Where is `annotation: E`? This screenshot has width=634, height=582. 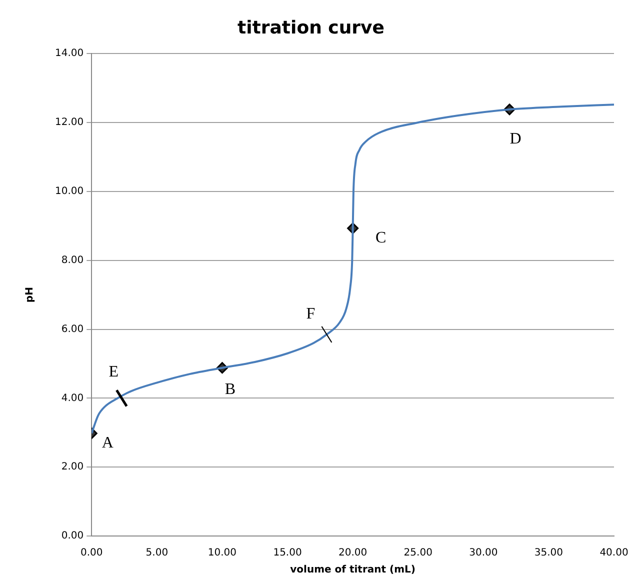
annotation: E is located at coordinates (113, 371).